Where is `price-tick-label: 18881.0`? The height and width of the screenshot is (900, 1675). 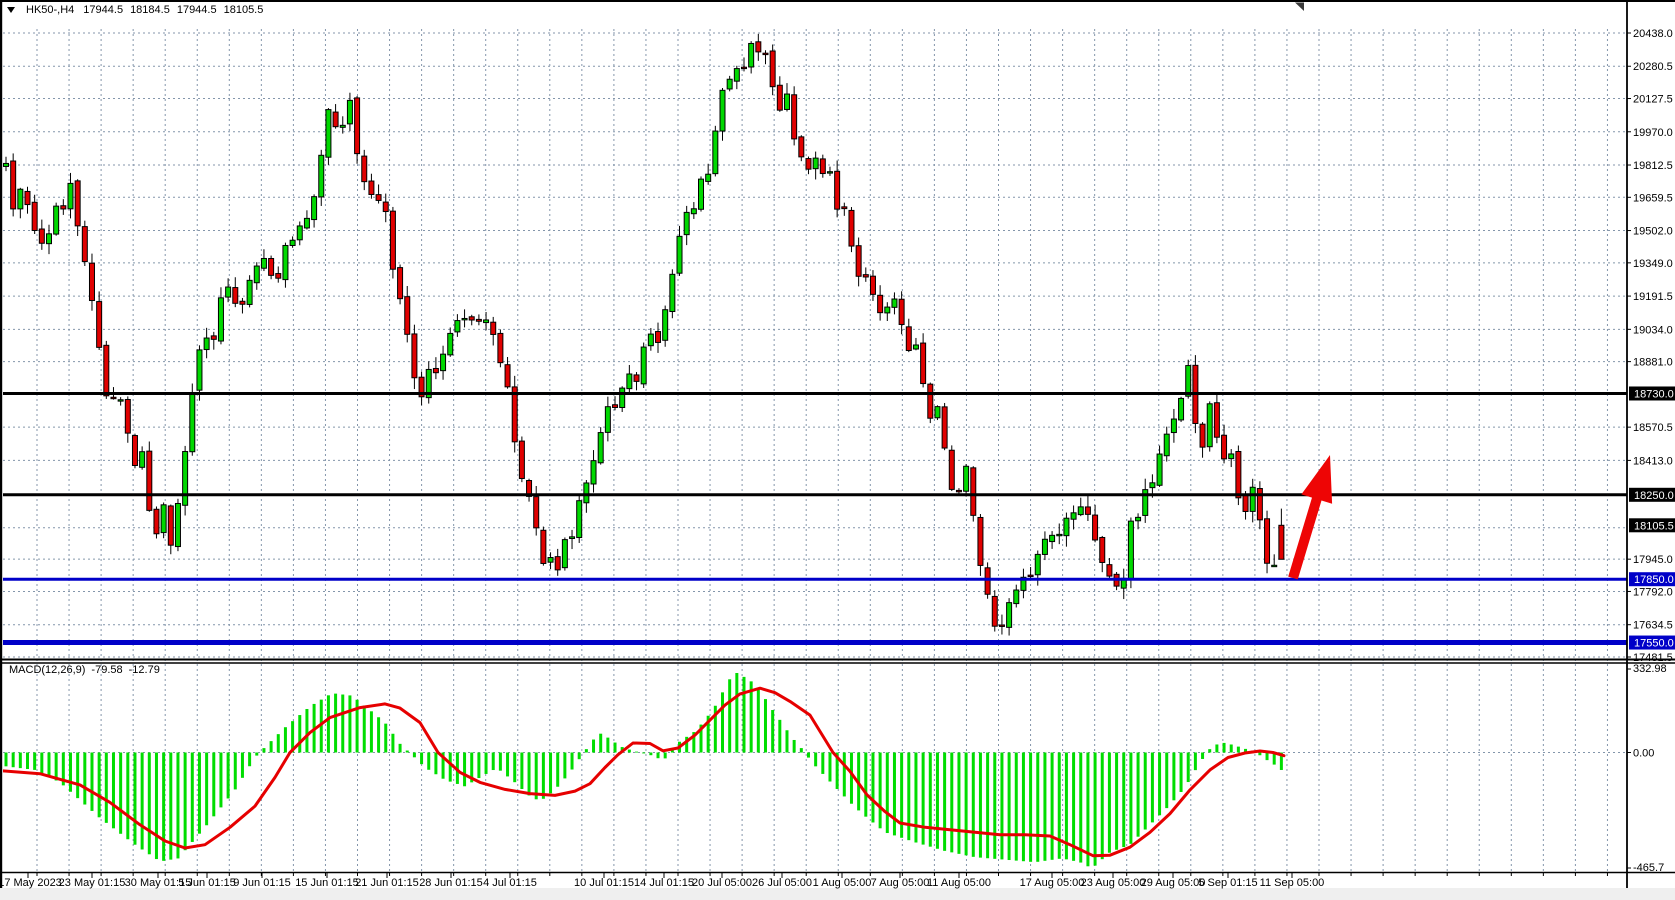
price-tick-label: 18881.0 is located at coordinates (1653, 363).